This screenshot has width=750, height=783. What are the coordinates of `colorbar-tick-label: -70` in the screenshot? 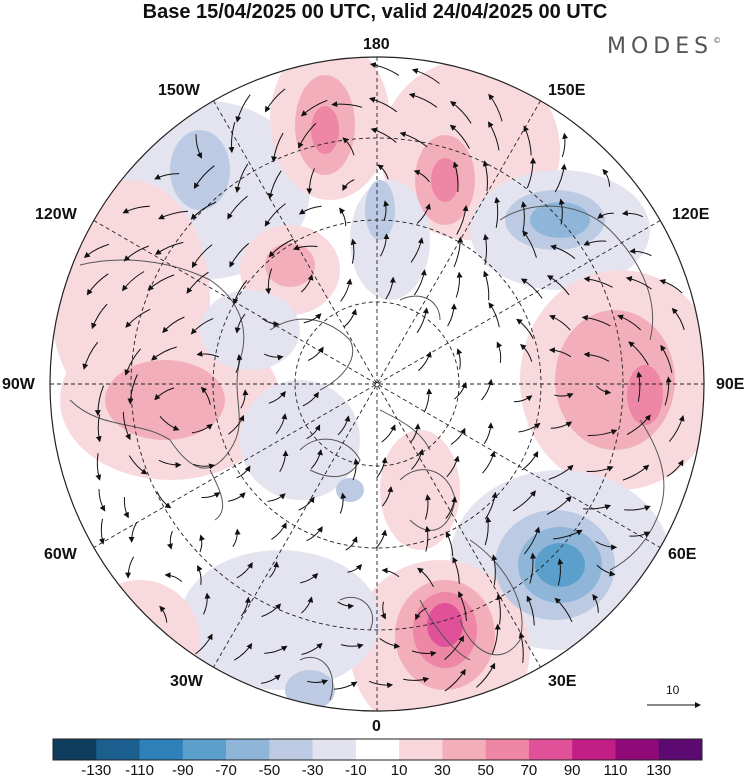 It's located at (226, 770).